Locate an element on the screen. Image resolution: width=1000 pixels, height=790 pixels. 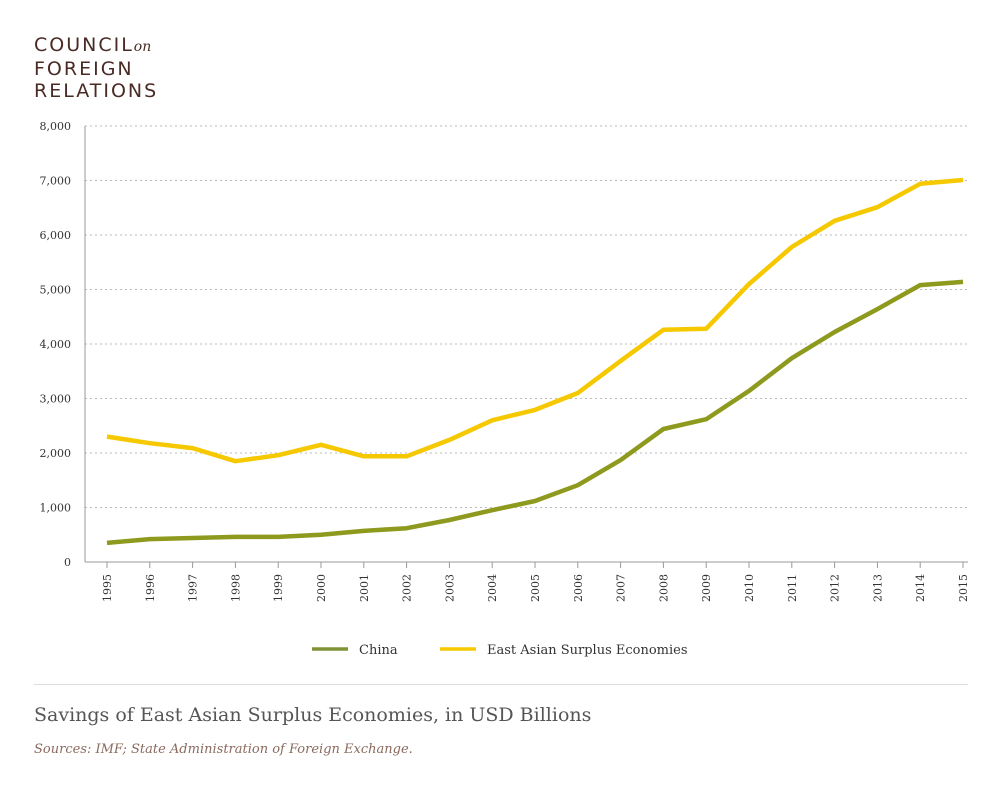
x-tick-label: 2002 is located at coordinates (407, 588).